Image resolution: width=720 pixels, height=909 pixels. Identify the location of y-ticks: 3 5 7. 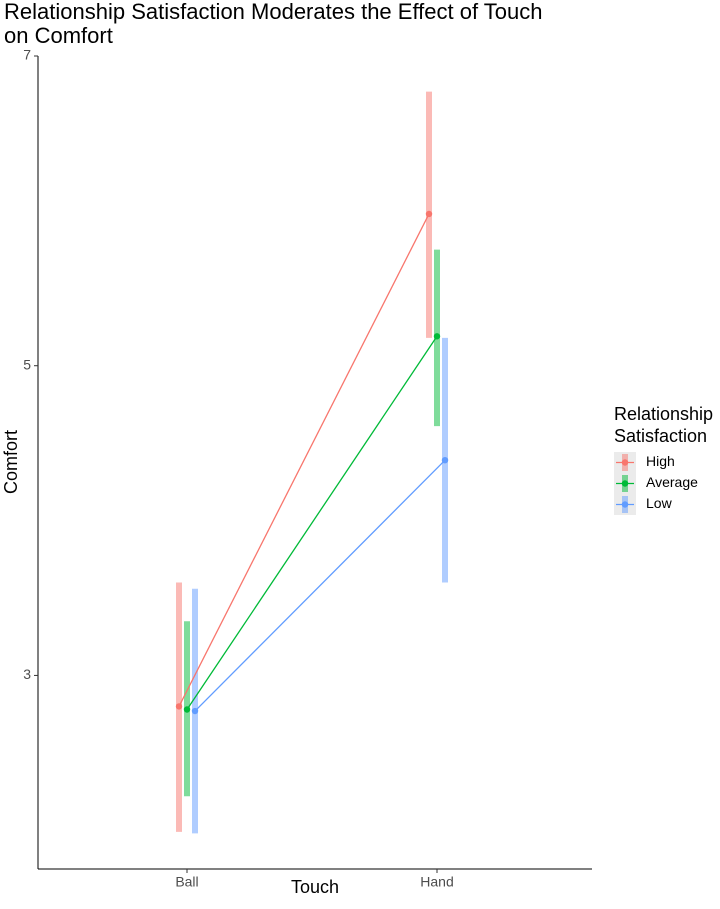
(30, 364).